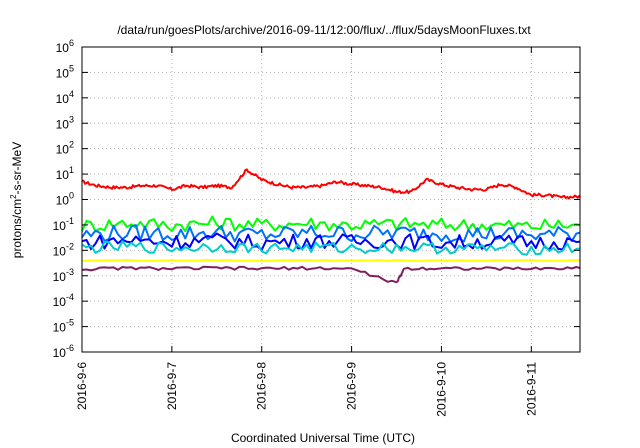 The height and width of the screenshot is (448, 640). I want to click on y-tick-label: 10³, so click(65, 122).